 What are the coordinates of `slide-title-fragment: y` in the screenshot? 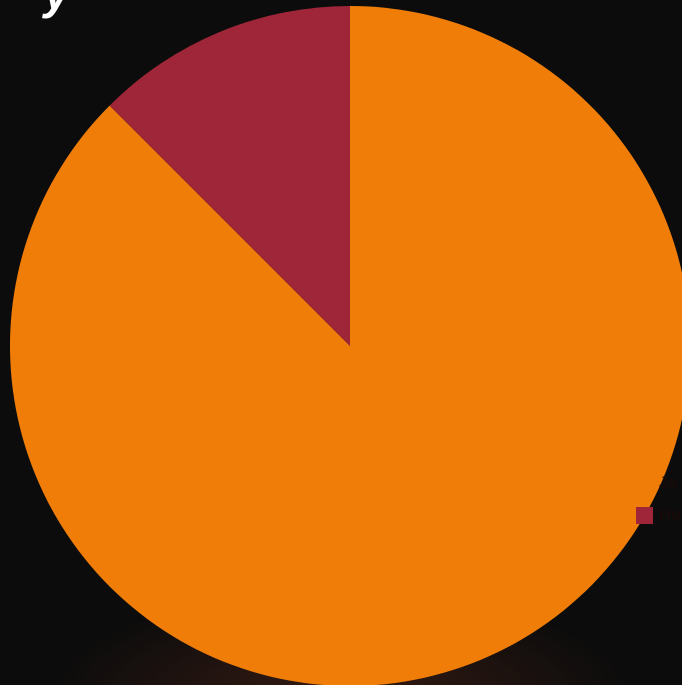 It's located at (57, 10).